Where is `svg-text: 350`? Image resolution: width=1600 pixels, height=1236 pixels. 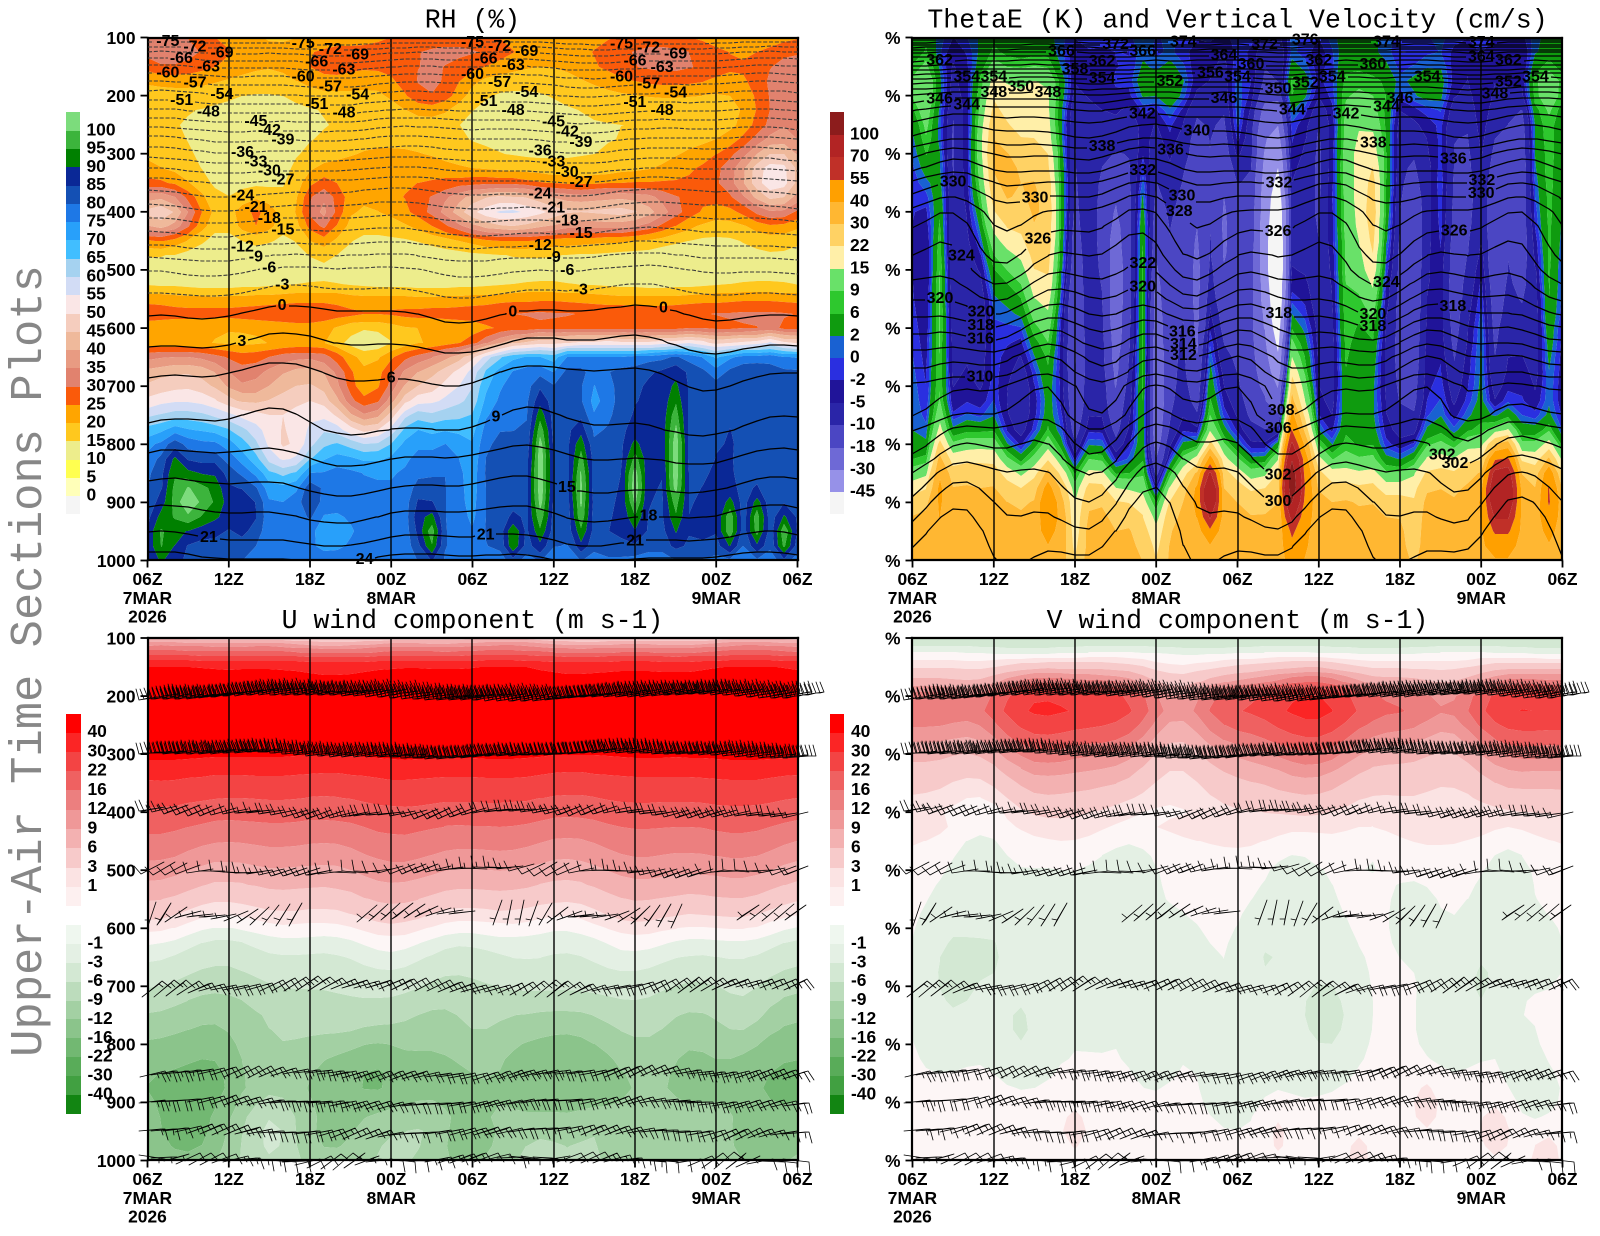
svg-text: 350 is located at coordinates (1020, 86).